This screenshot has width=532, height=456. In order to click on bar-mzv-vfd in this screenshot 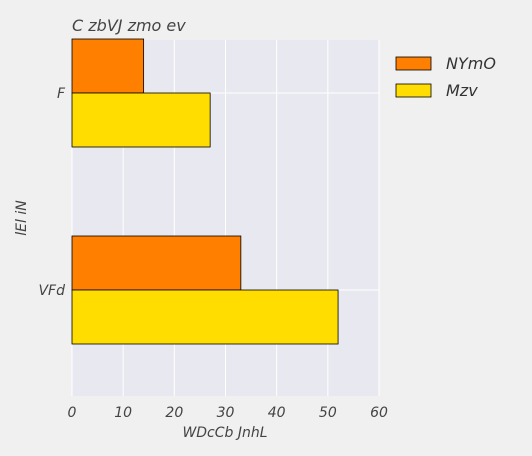, I will do `click(205, 317)`.